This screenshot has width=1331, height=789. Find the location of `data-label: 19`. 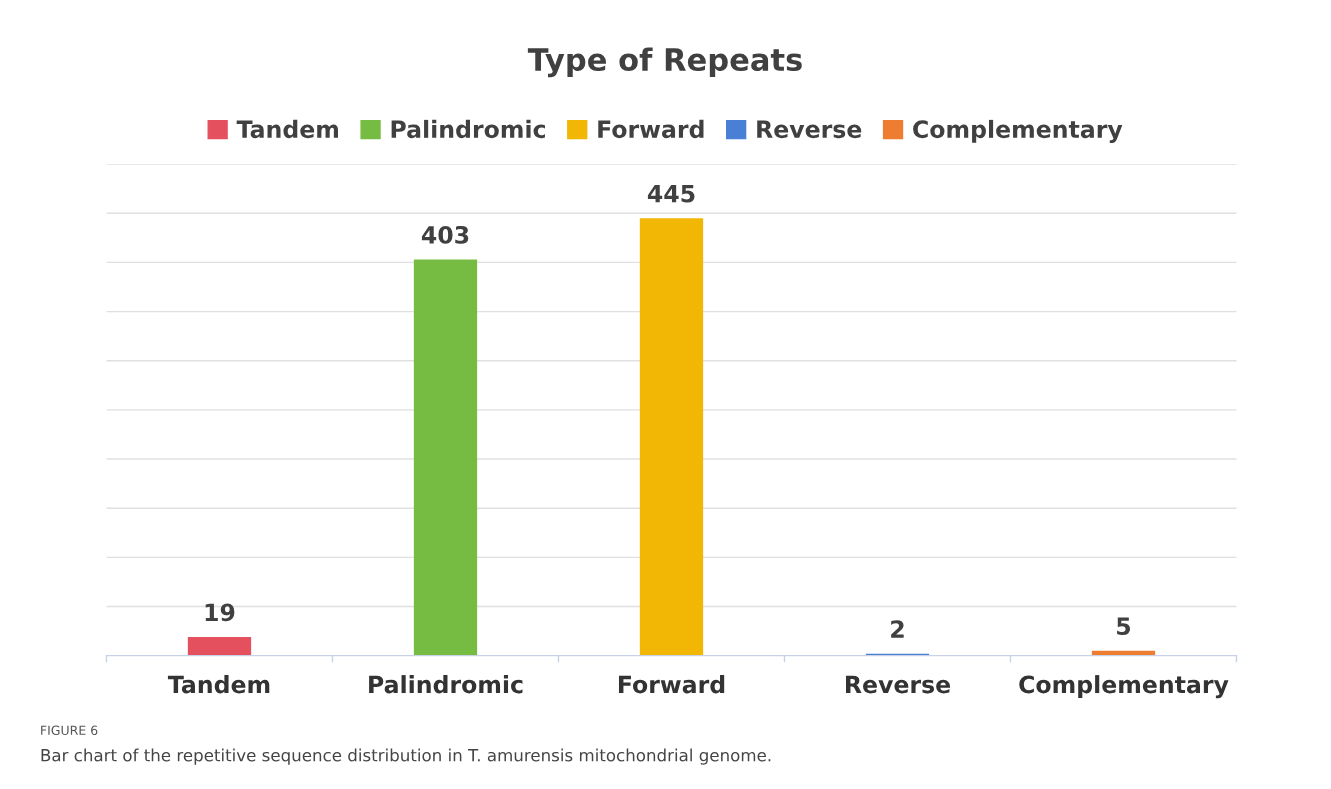

data-label: 19 is located at coordinates (220, 612).